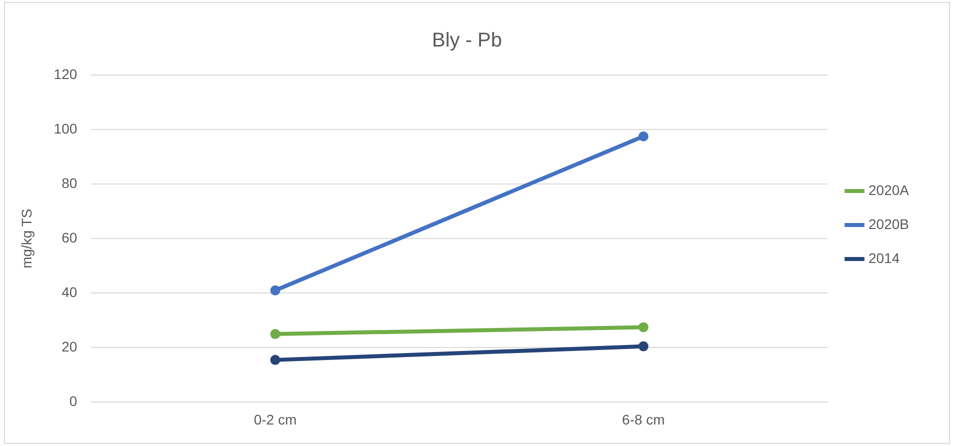 The height and width of the screenshot is (446, 954). What do you see at coordinates (70, 237) in the screenshot?
I see `y-tick-label: 60` at bounding box center [70, 237].